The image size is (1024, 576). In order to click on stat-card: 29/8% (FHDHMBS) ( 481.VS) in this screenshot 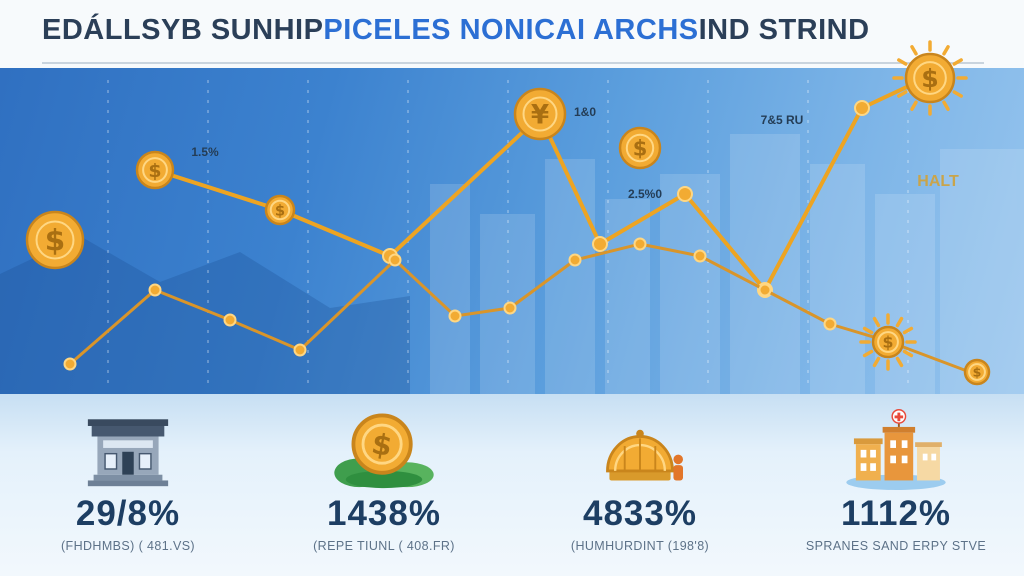, I will do `click(128, 477)`.